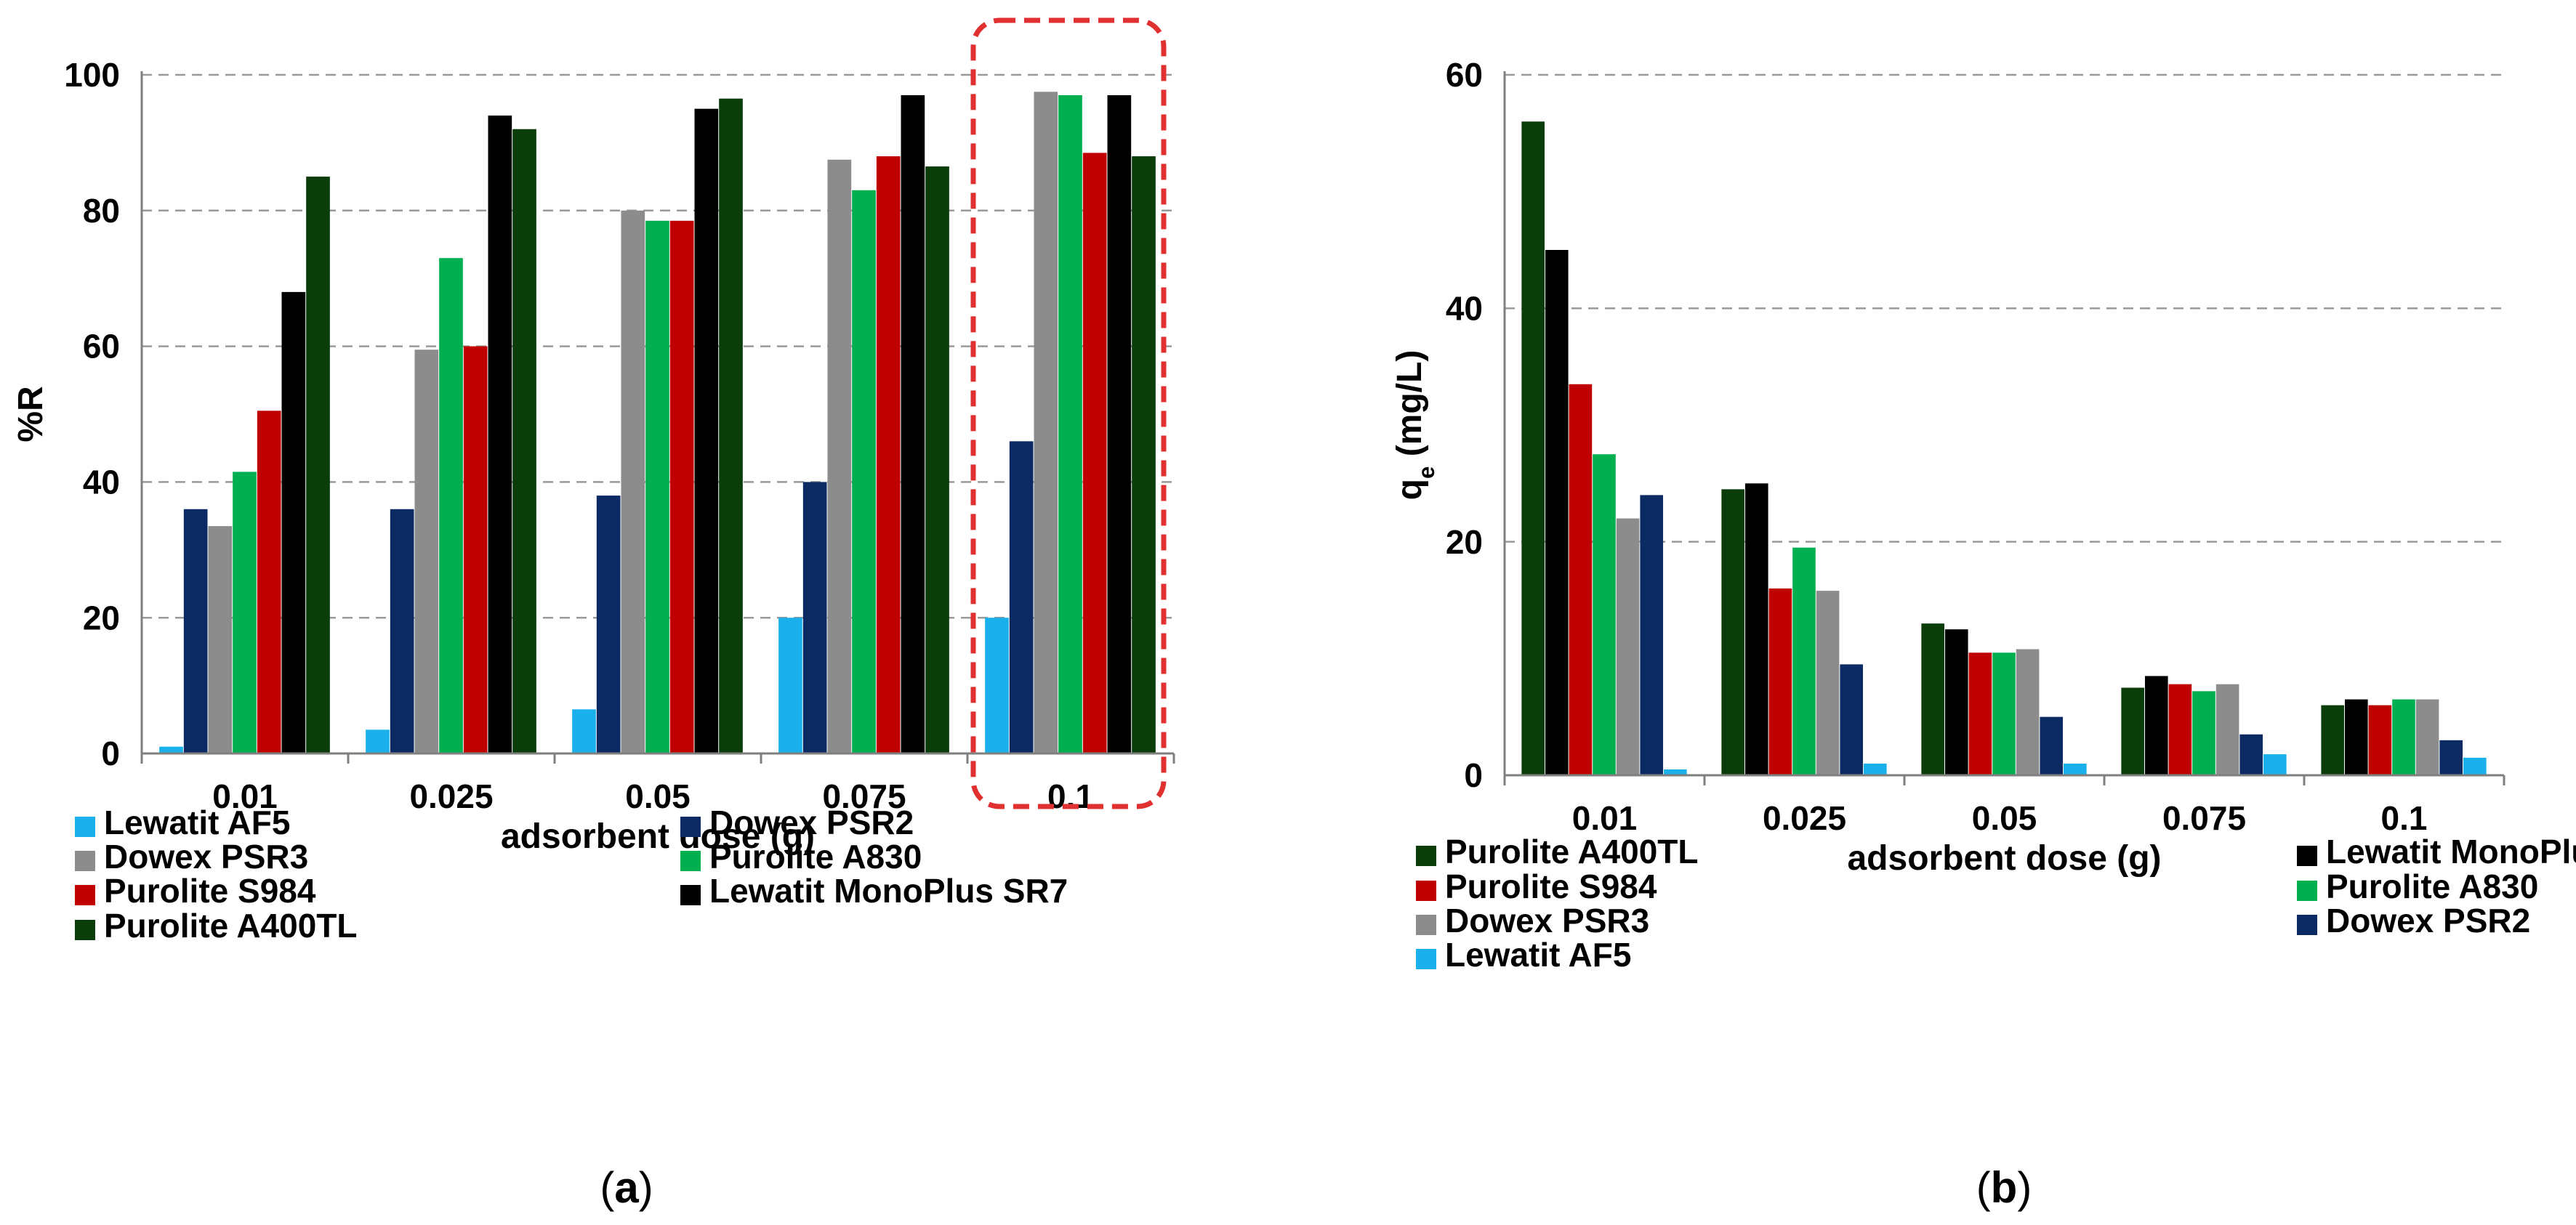 The width and height of the screenshot is (2576, 1225). What do you see at coordinates (245, 796) in the screenshot?
I see `x-tick-label-0-01: 0.01` at bounding box center [245, 796].